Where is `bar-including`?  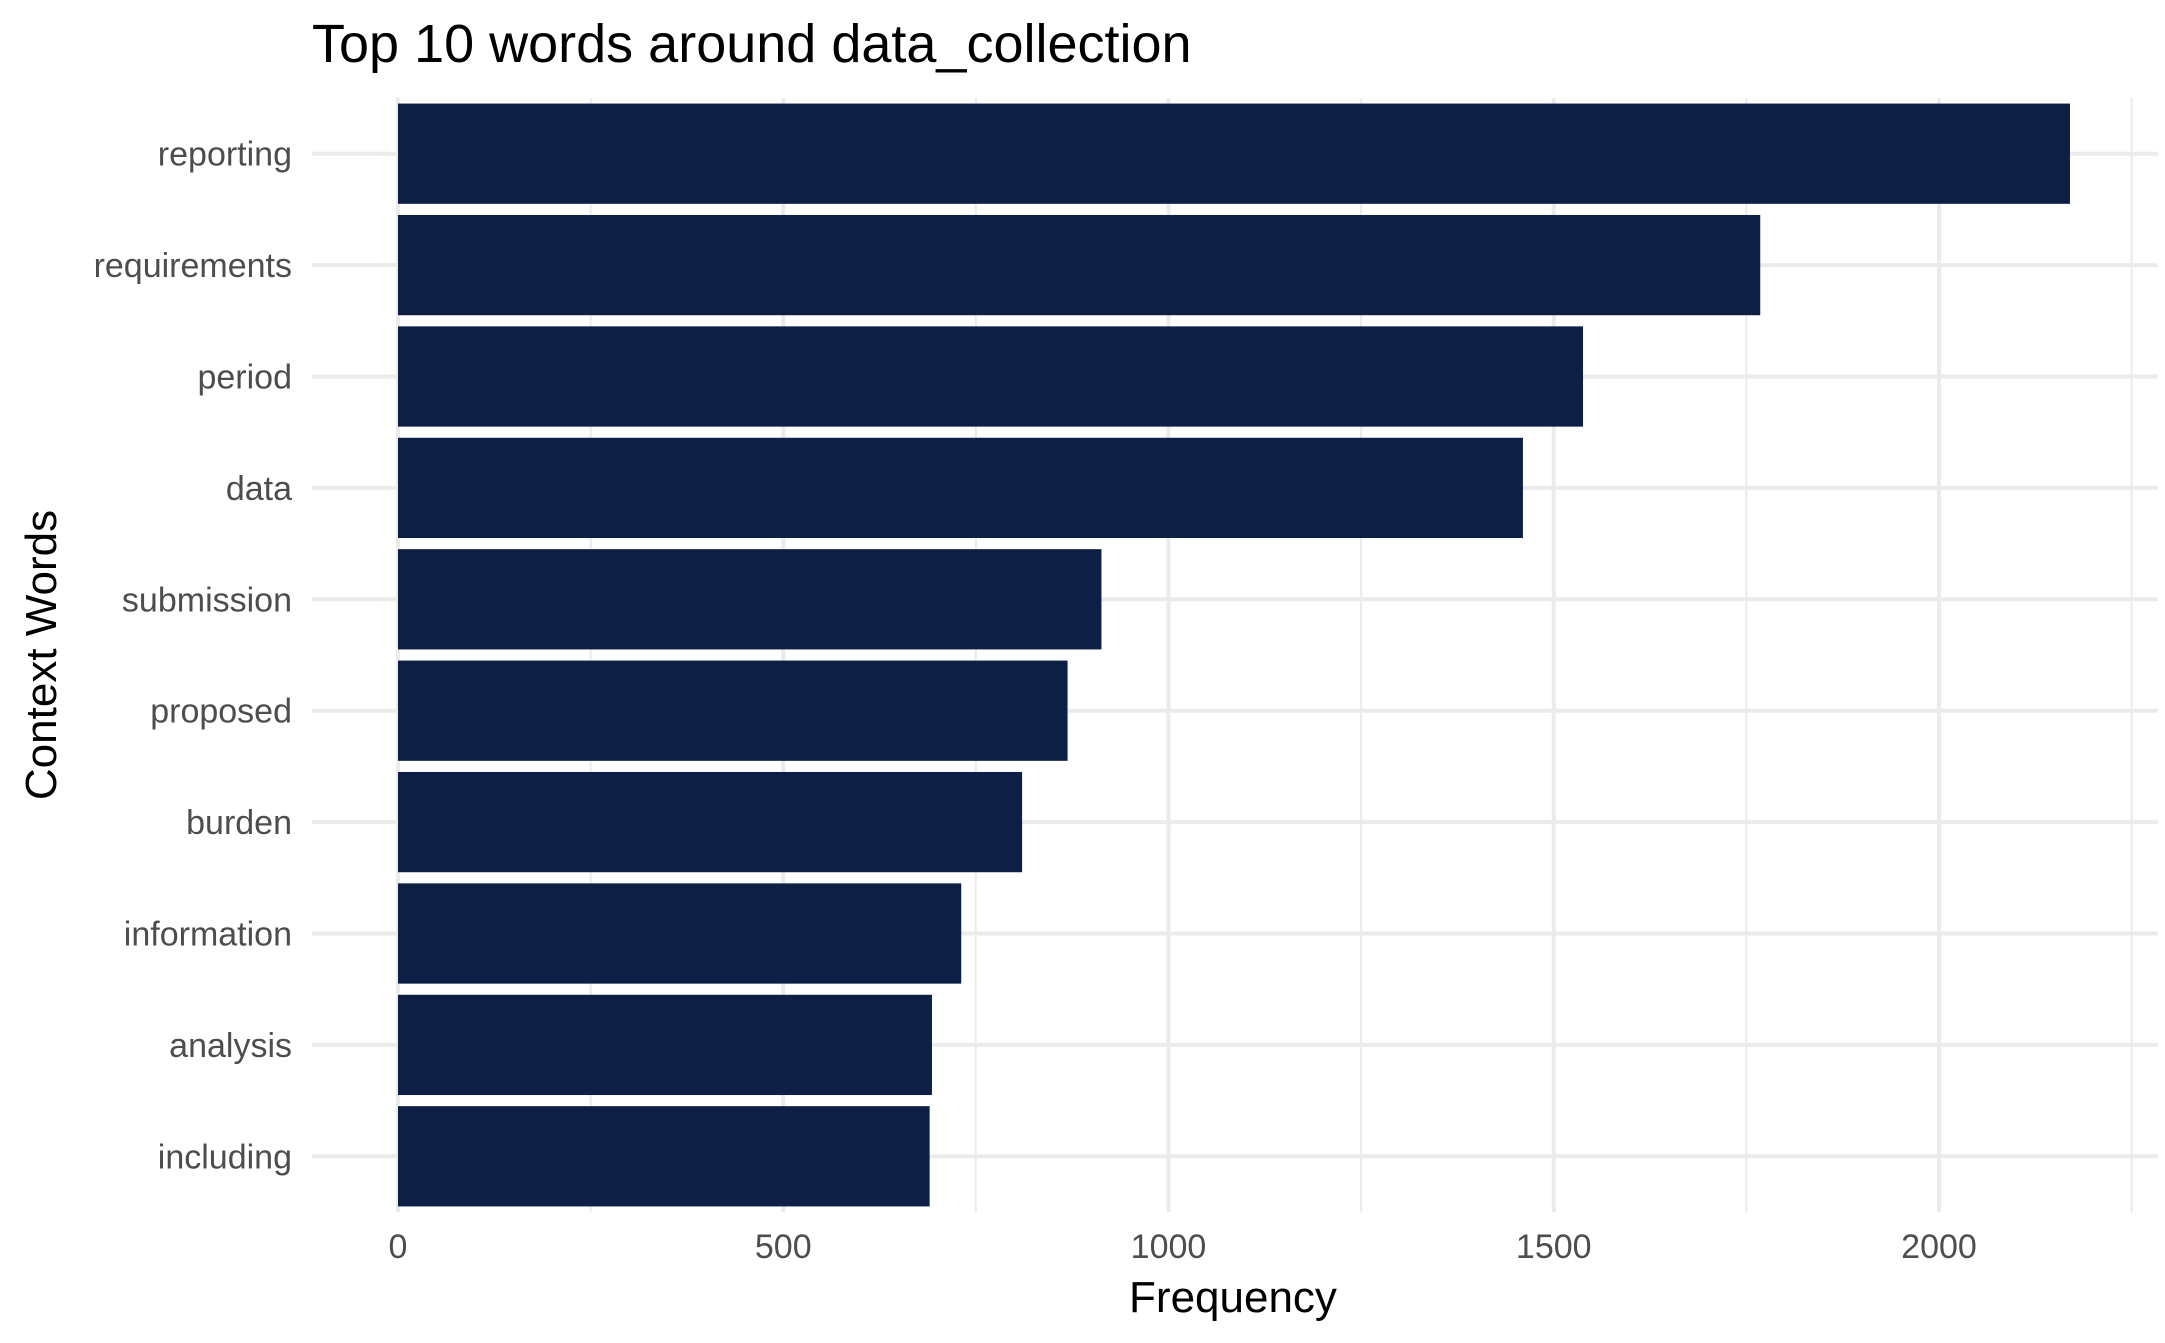
bar-including is located at coordinates (664, 1156).